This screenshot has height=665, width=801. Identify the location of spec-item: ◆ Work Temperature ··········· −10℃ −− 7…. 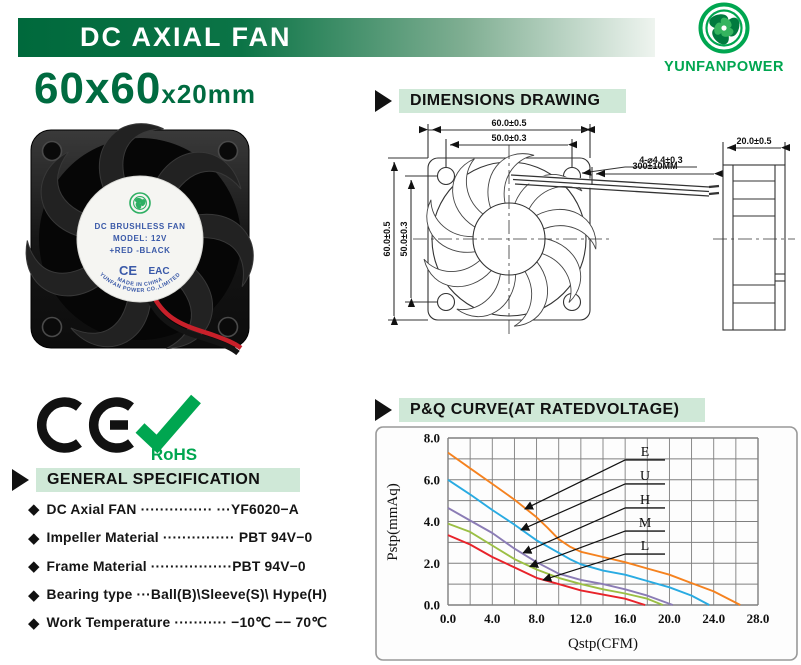
(193, 623).